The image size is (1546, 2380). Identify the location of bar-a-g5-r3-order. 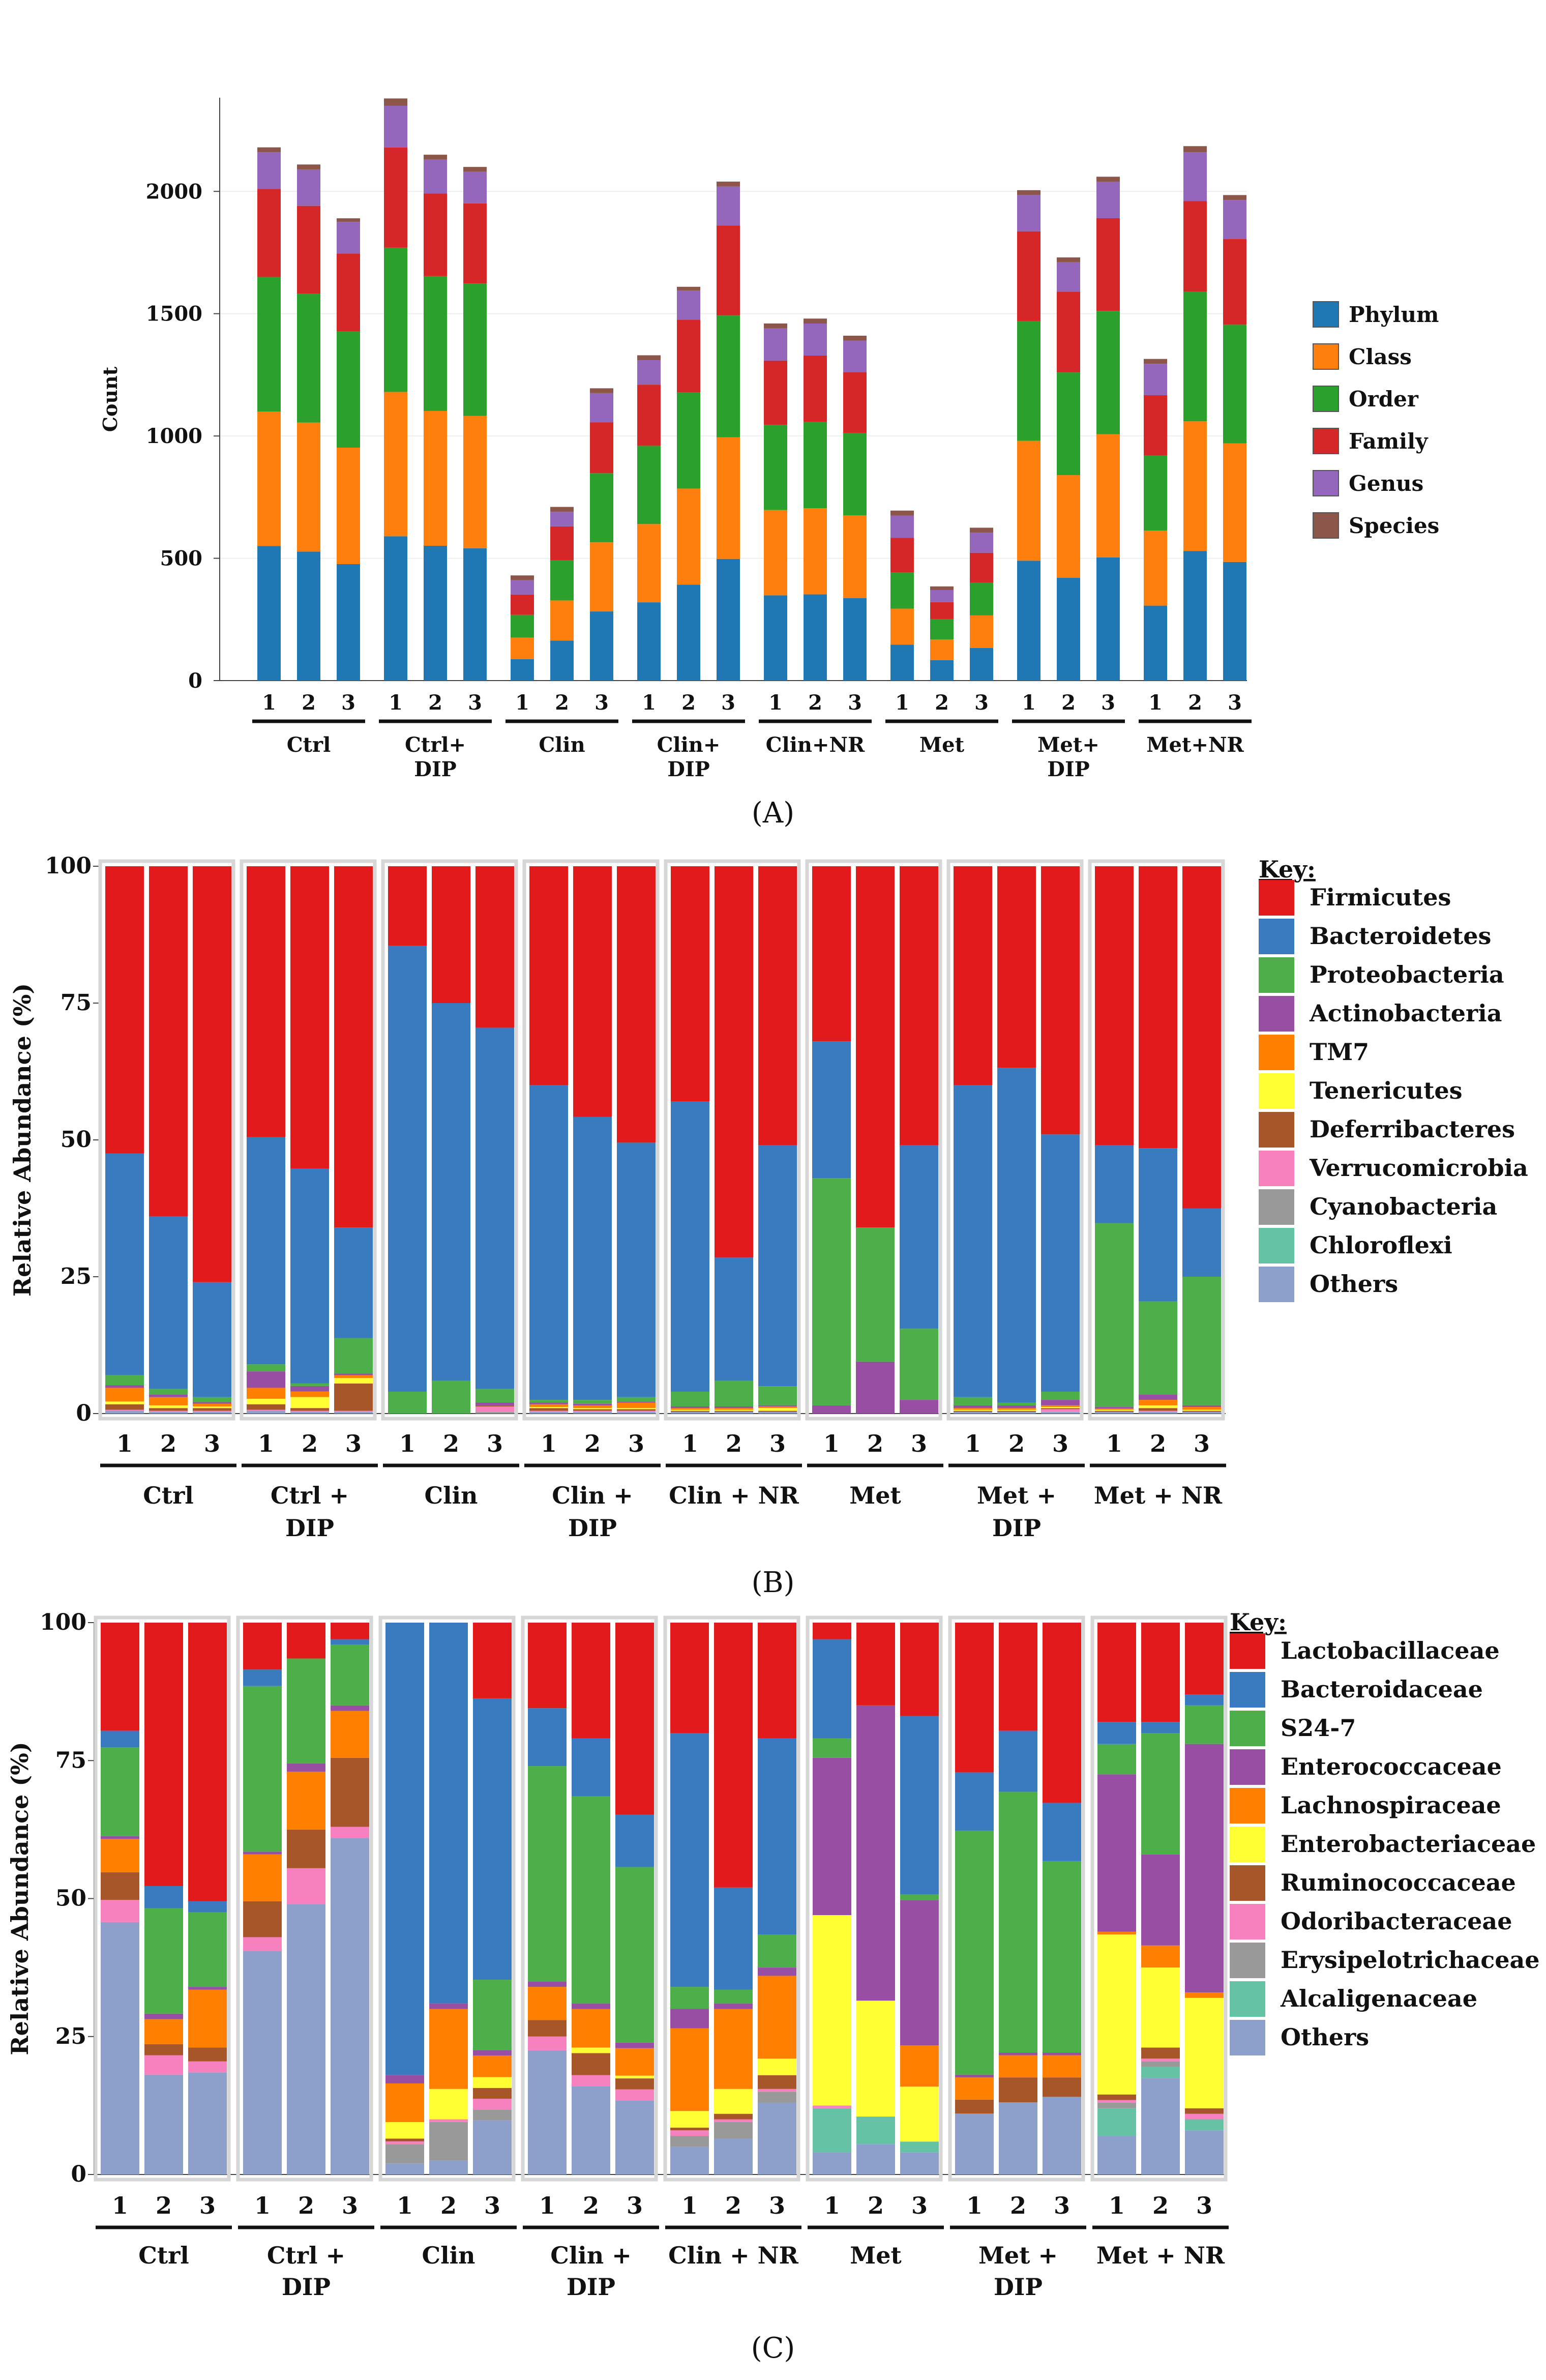
(855, 474).